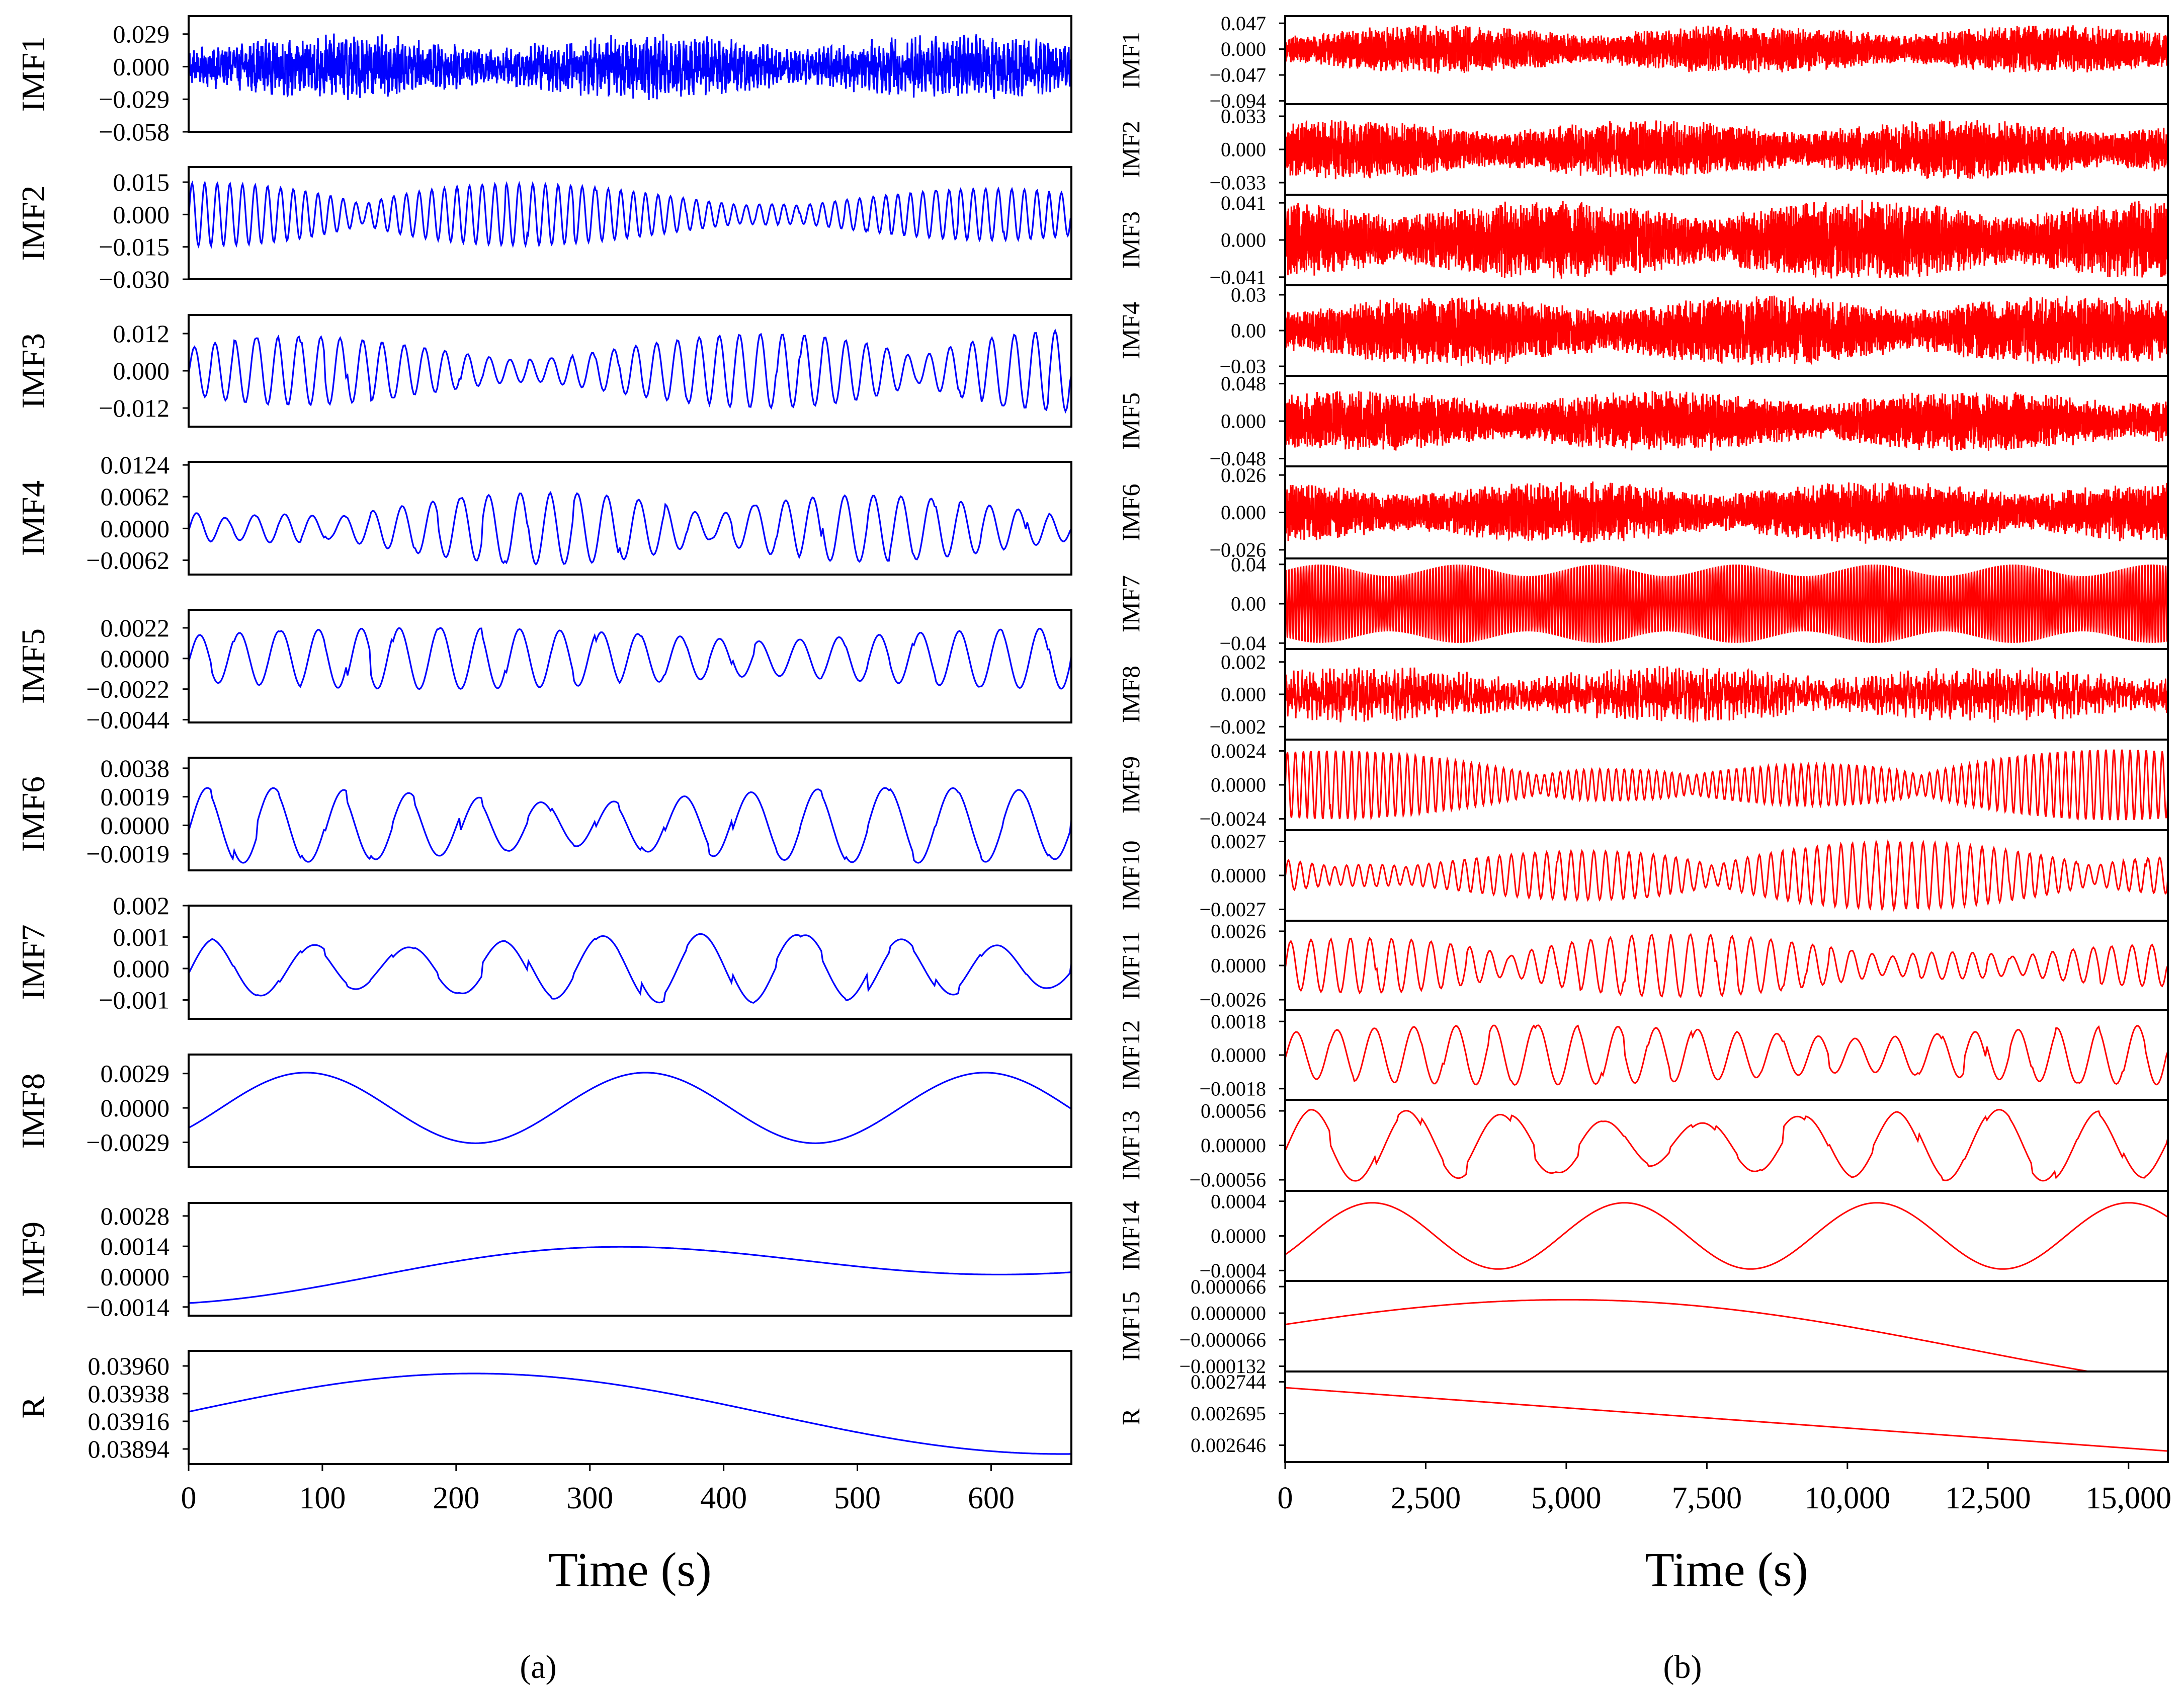 The height and width of the screenshot is (1695, 2184). What do you see at coordinates (543, 1111) in the screenshot?
I see `panel-imf8: 0.0029 0.0000 −0.0029 IMF8` at bounding box center [543, 1111].